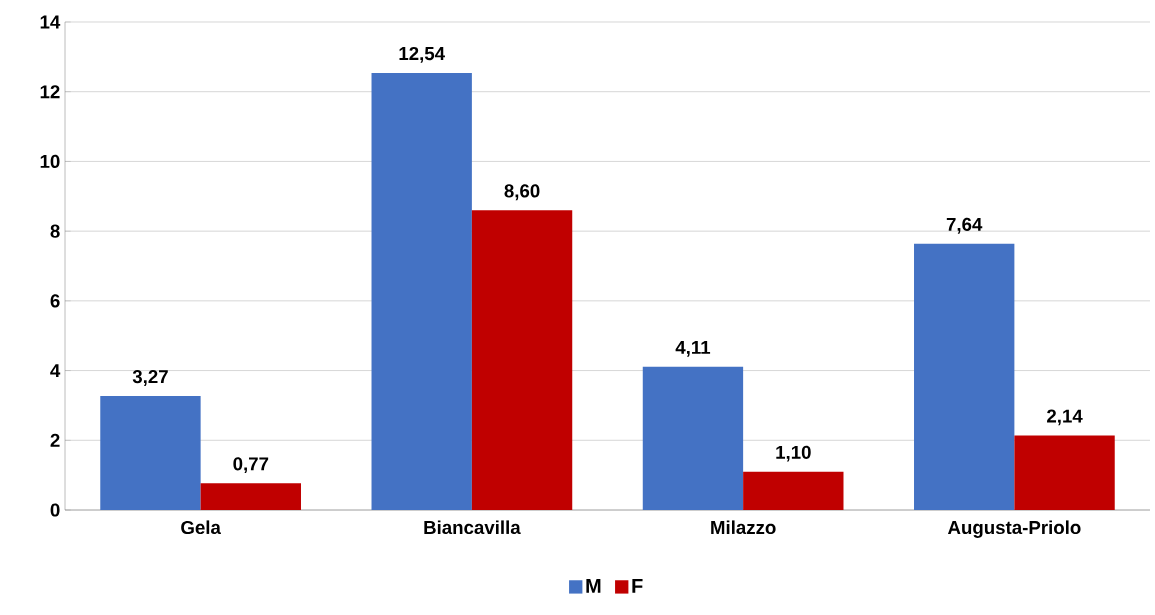 Image resolution: width=1155 pixels, height=615 pixels. Describe the element at coordinates (1065, 417) in the screenshot. I see `data-label: 2,14` at that location.